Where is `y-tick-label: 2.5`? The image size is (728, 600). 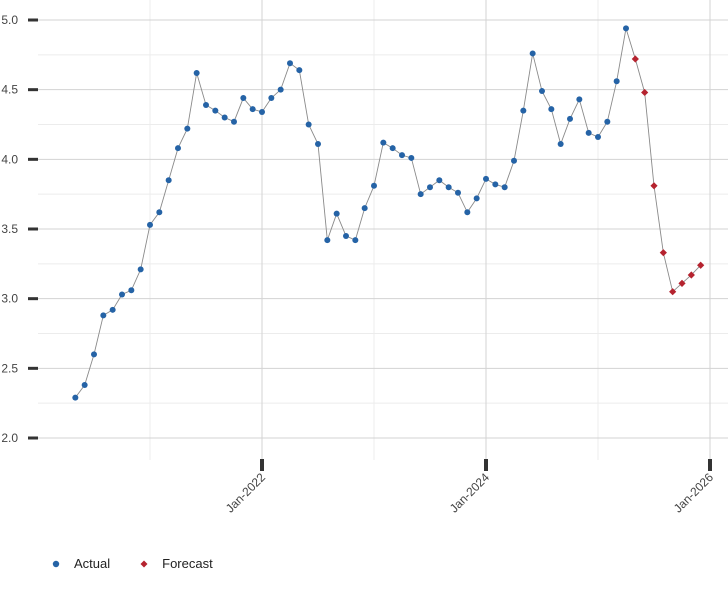
y-tick-label: 2.5 is located at coordinates (9, 368).